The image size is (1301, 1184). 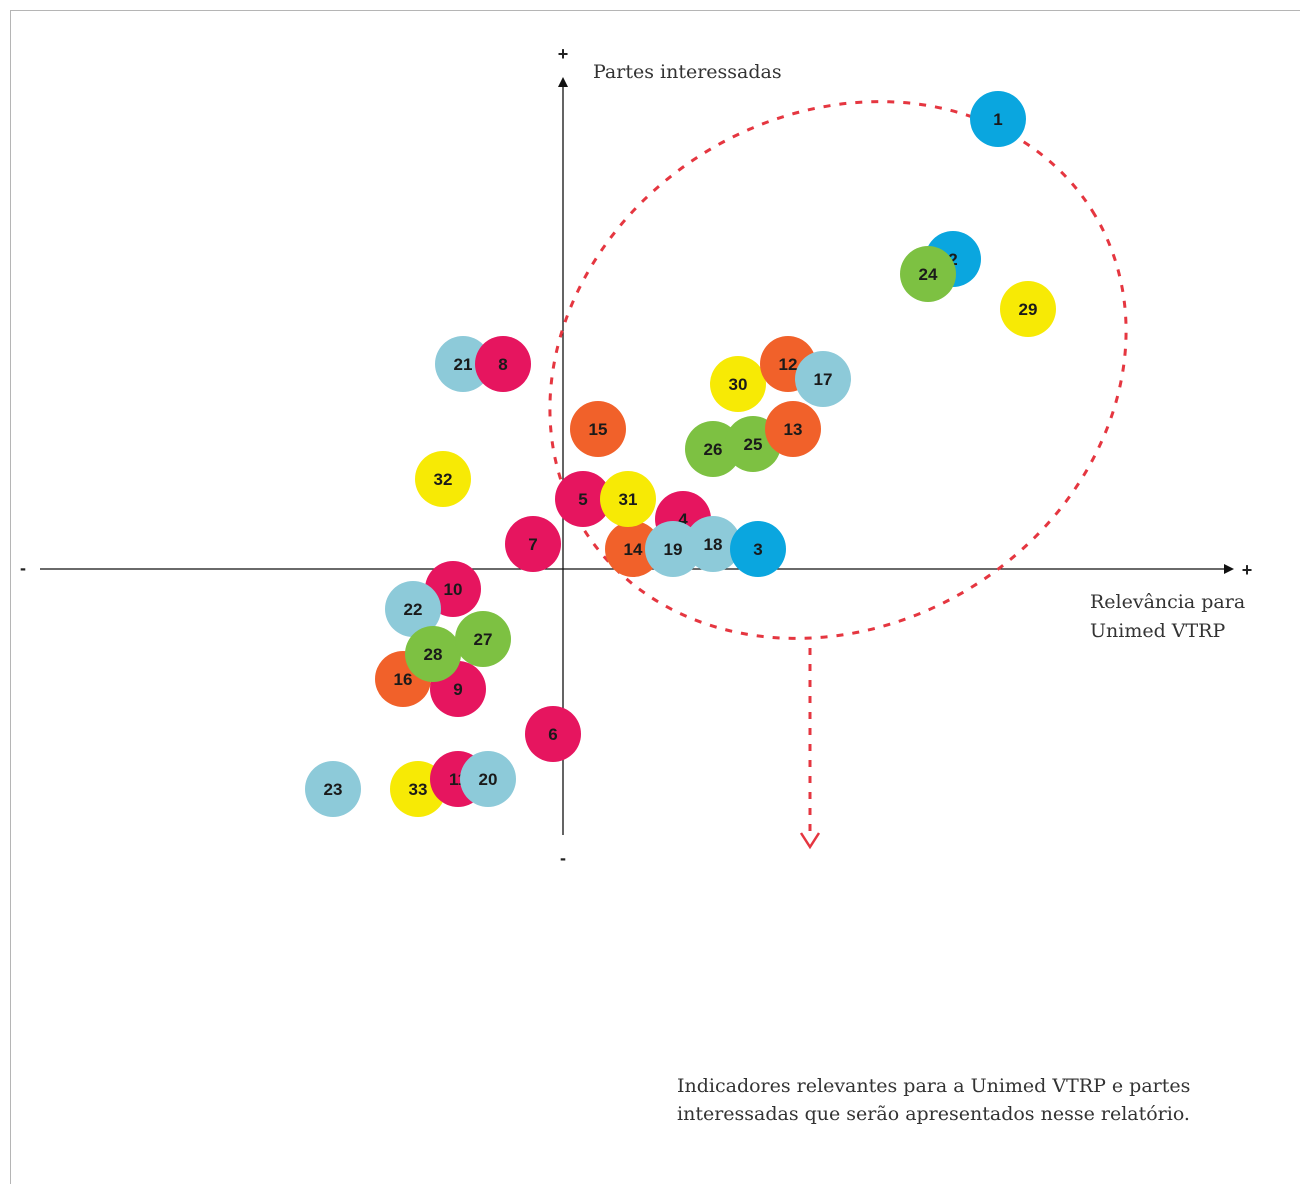 What do you see at coordinates (810, 841) in the screenshot?
I see `highlight-pointer-arrow-icon` at bounding box center [810, 841].